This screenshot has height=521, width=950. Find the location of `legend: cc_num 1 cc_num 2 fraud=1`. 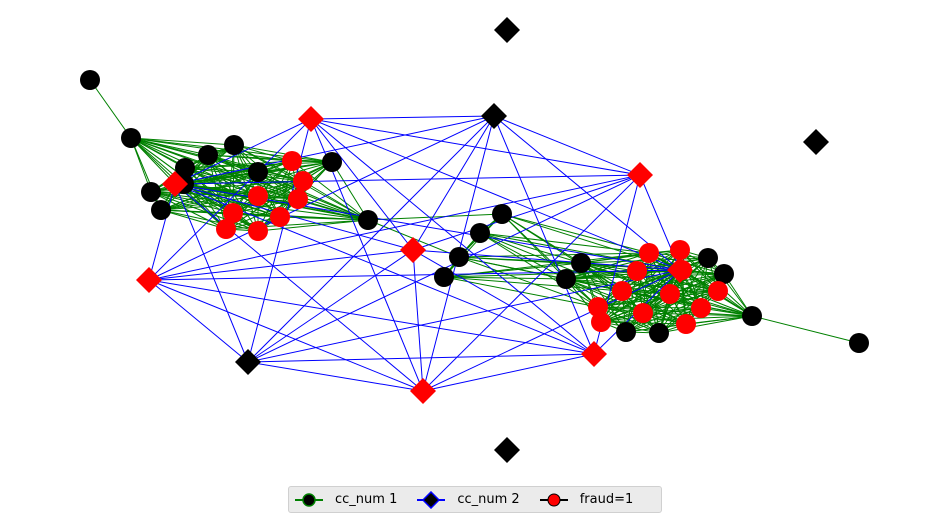

legend: cc_num 1 cc_num 2 fraud=1 is located at coordinates (475, 499).